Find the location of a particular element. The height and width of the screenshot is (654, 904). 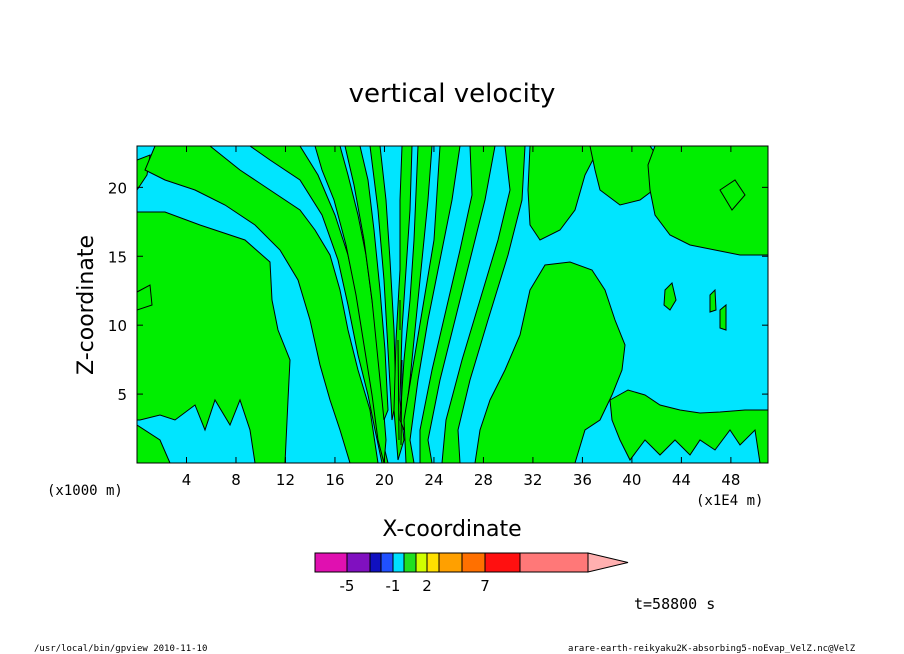

footer-left: /usr/local/bin/gpview 2010-11-10 is located at coordinates (120, 649).